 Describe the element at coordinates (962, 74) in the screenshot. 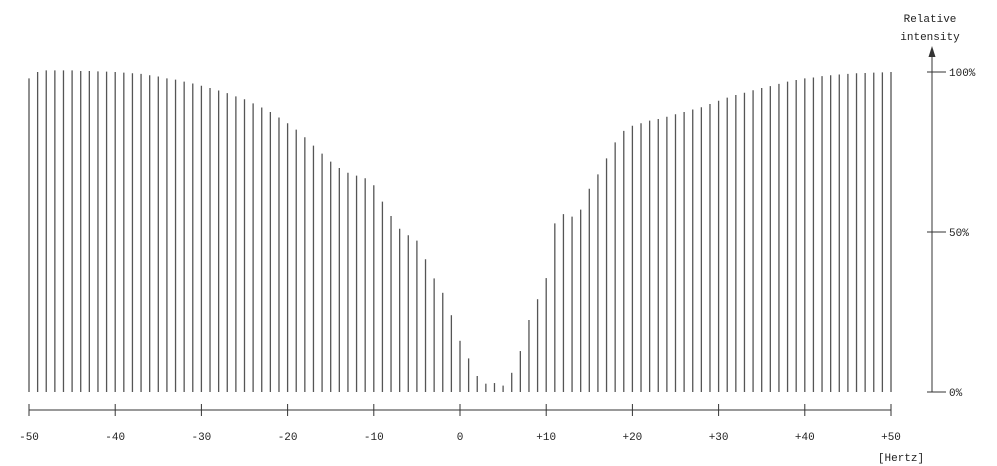

I see `y-tick-label: 100%` at that location.